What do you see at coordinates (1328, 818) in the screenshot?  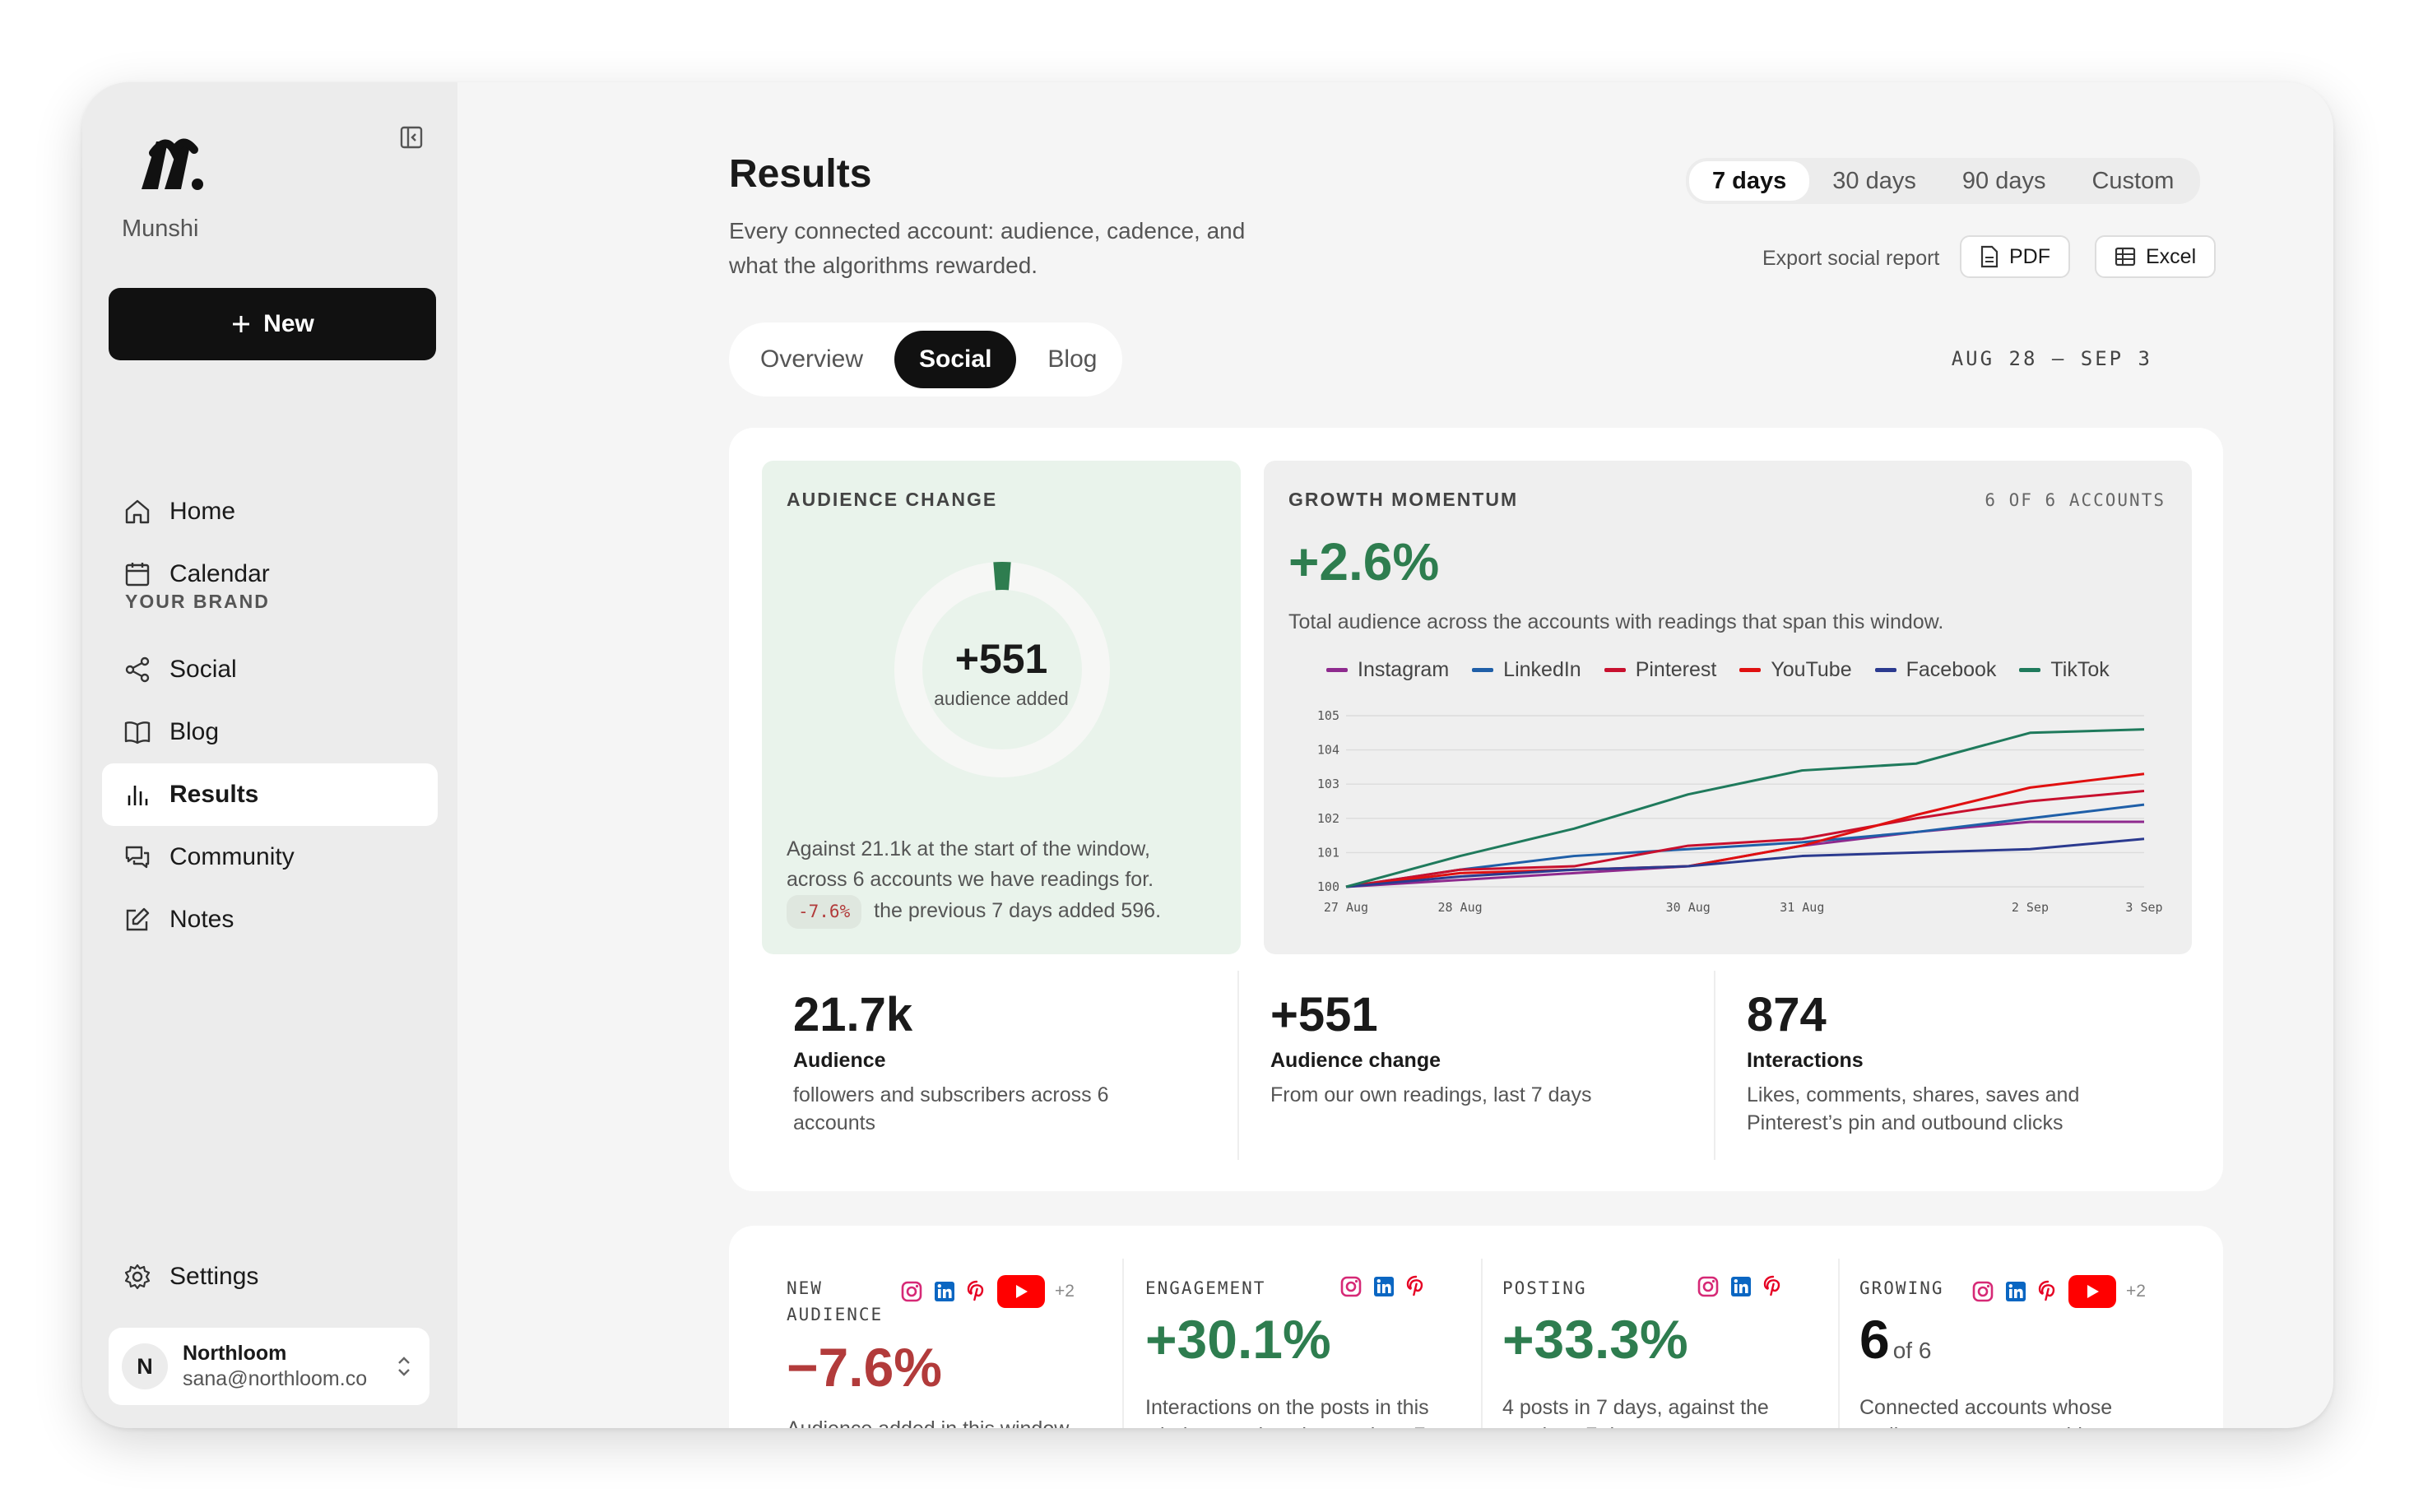 I see `y-tick-label: 102` at bounding box center [1328, 818].